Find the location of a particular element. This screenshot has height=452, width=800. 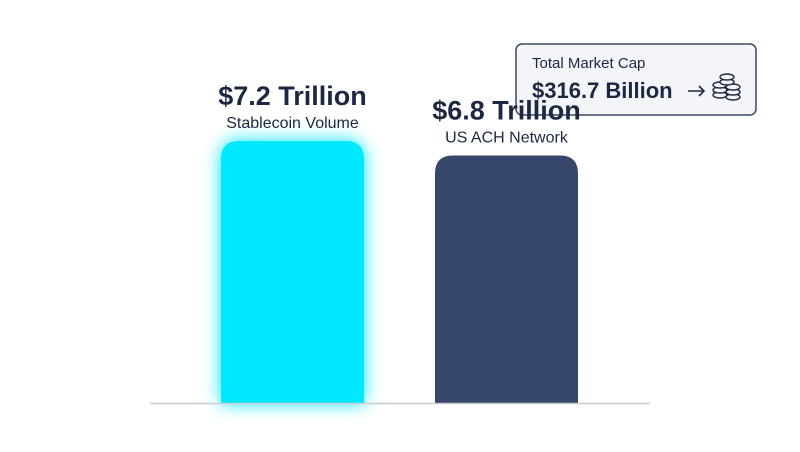

category-label: Stablecoin Volume is located at coordinates (292, 123).